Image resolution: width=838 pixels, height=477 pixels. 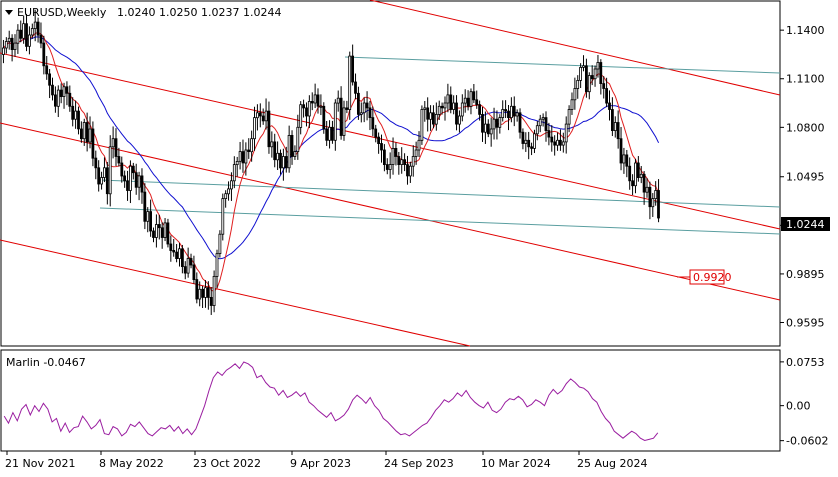 What do you see at coordinates (331, 401) in the screenshot?
I see `marlin-line` at bounding box center [331, 401].